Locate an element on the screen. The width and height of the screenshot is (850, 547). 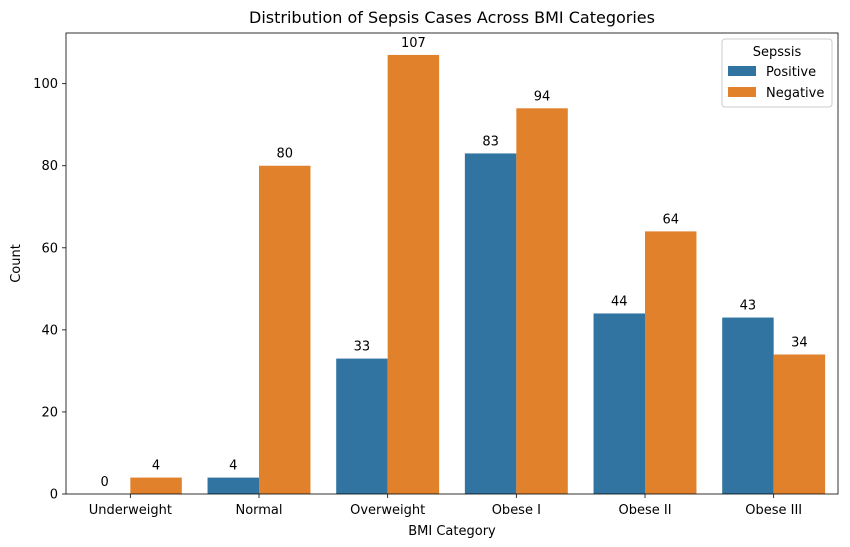
data-label-negative-underweight: 4 is located at coordinates (156, 466).